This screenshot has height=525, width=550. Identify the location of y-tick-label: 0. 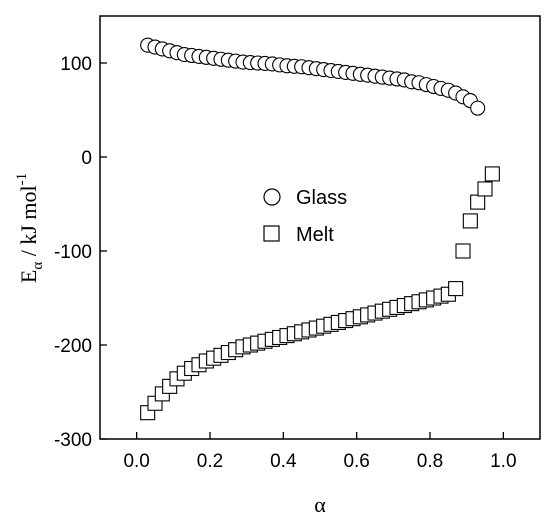
(86, 158).